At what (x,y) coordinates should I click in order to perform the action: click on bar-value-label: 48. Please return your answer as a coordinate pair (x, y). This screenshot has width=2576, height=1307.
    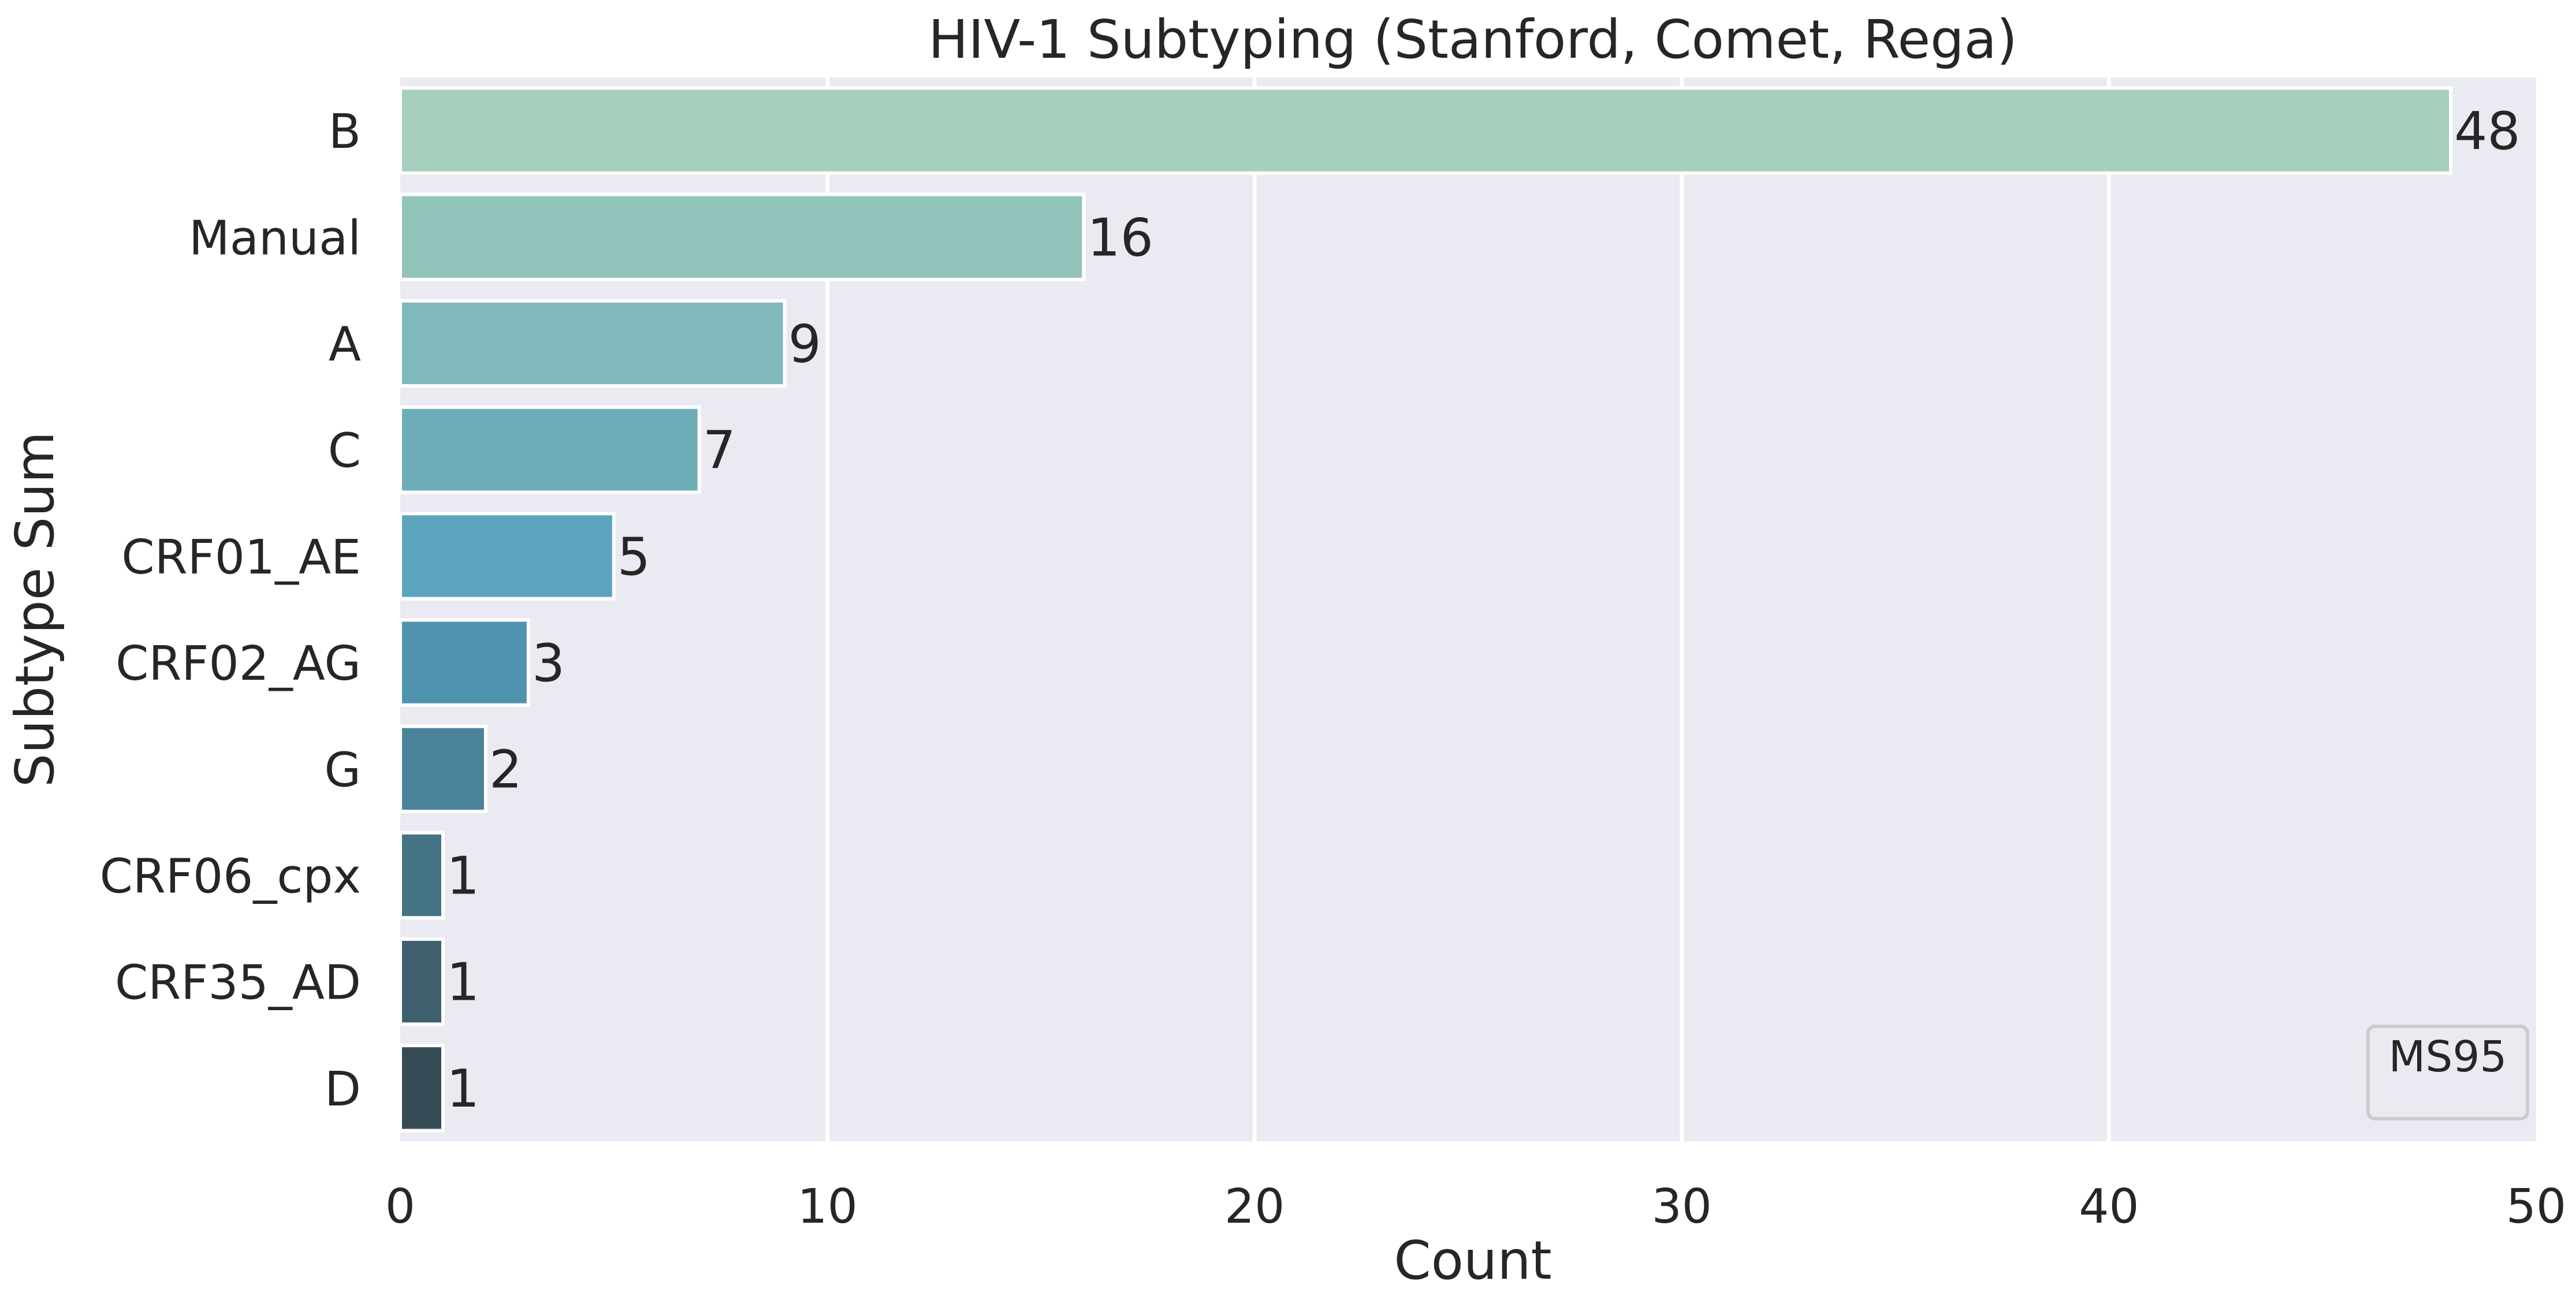
    Looking at the image, I should click on (2487, 131).